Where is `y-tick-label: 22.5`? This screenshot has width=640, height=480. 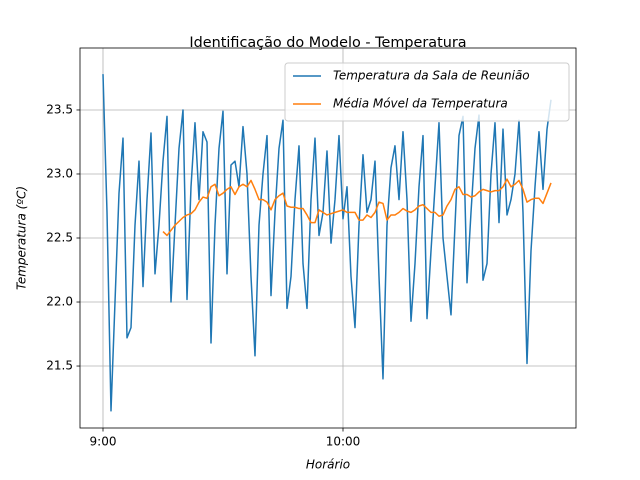
y-tick-label: 22.5 is located at coordinates (59, 238).